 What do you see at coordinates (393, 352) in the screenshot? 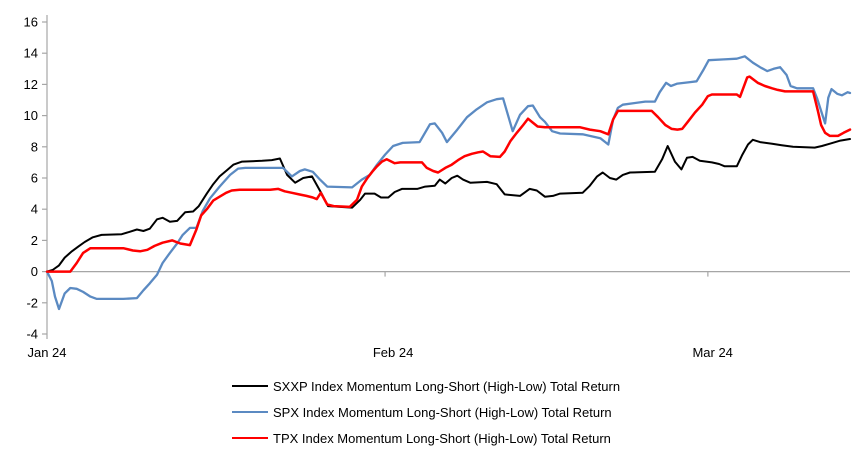
I see `x-axis-tick-label: Feb 24` at bounding box center [393, 352].